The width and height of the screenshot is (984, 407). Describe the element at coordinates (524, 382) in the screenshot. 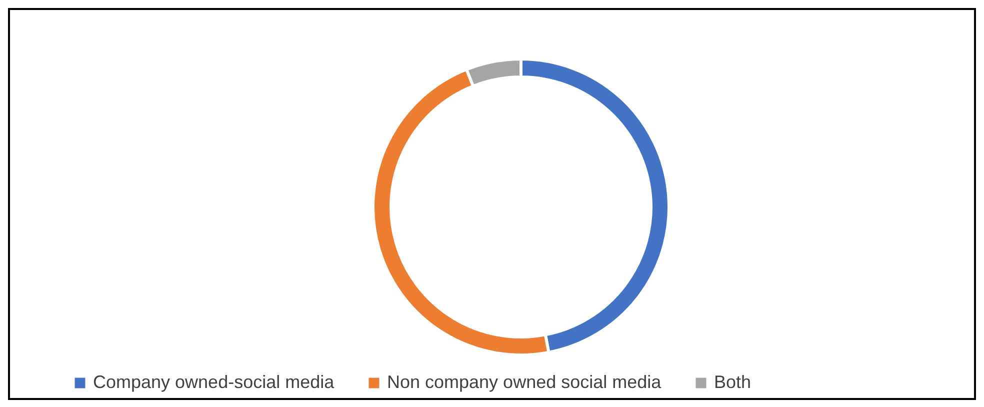

I see `legend-label: Non company owned social media` at that location.